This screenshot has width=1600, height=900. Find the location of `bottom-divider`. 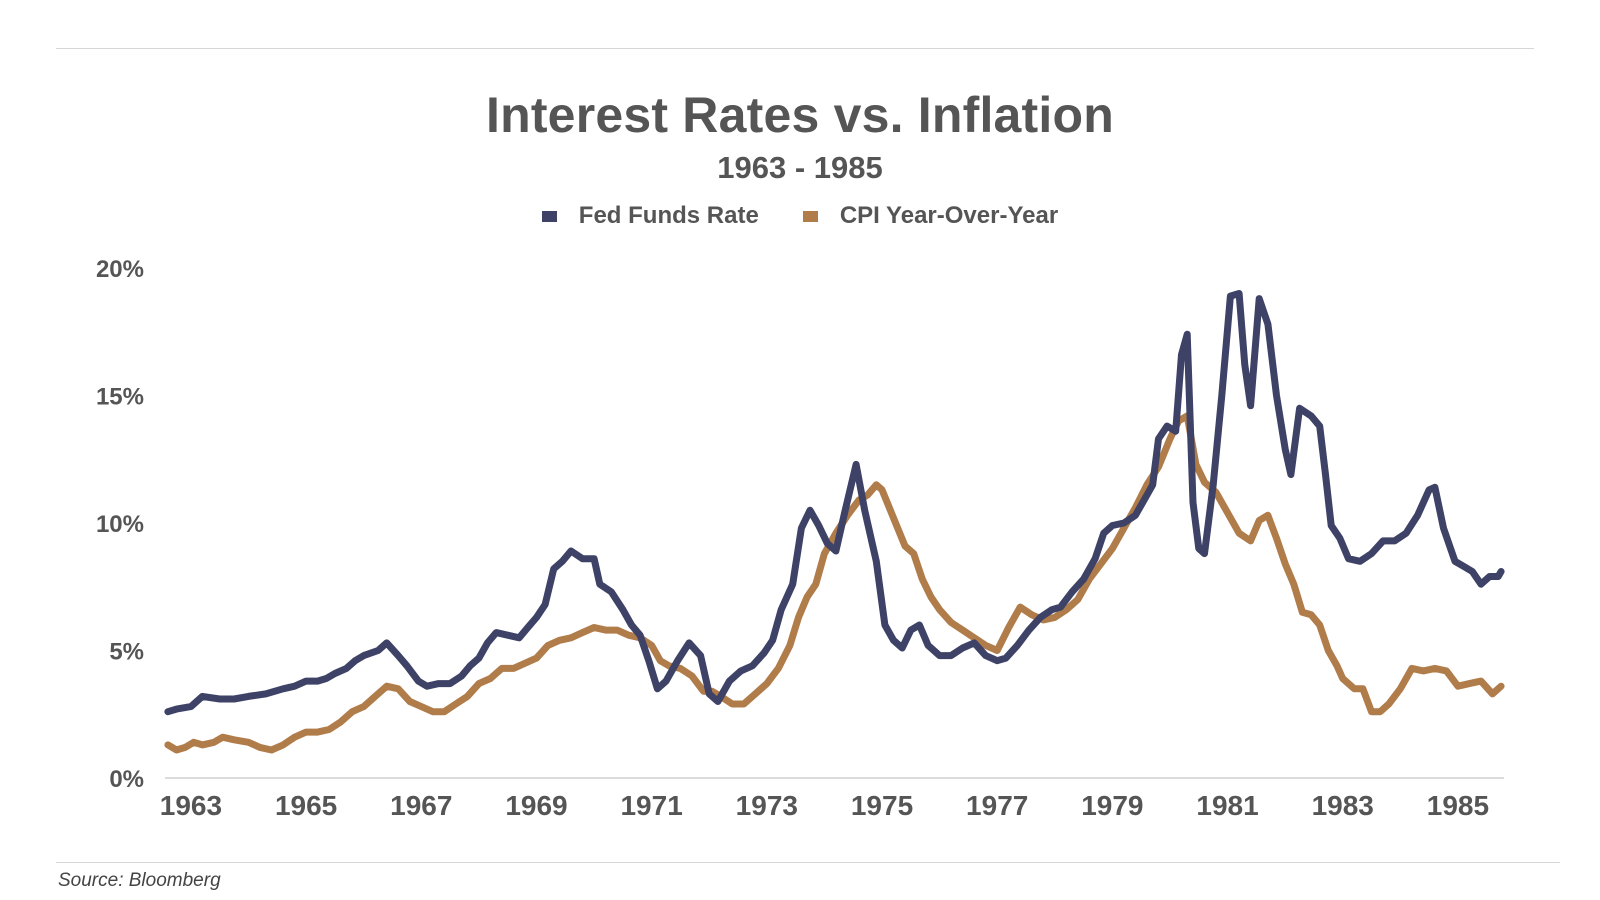

bottom-divider is located at coordinates (808, 862).